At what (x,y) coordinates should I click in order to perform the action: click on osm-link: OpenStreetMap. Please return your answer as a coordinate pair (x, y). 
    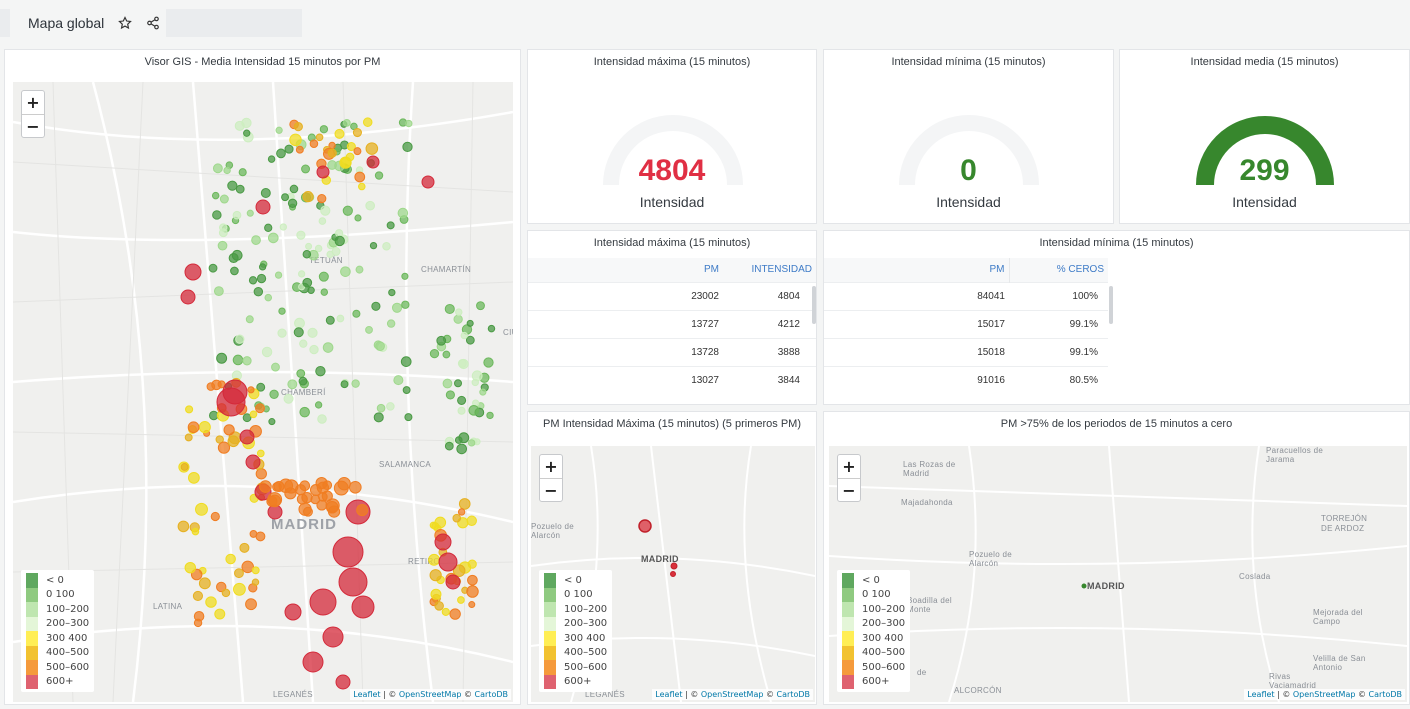
    Looking at the image, I should click on (430, 694).